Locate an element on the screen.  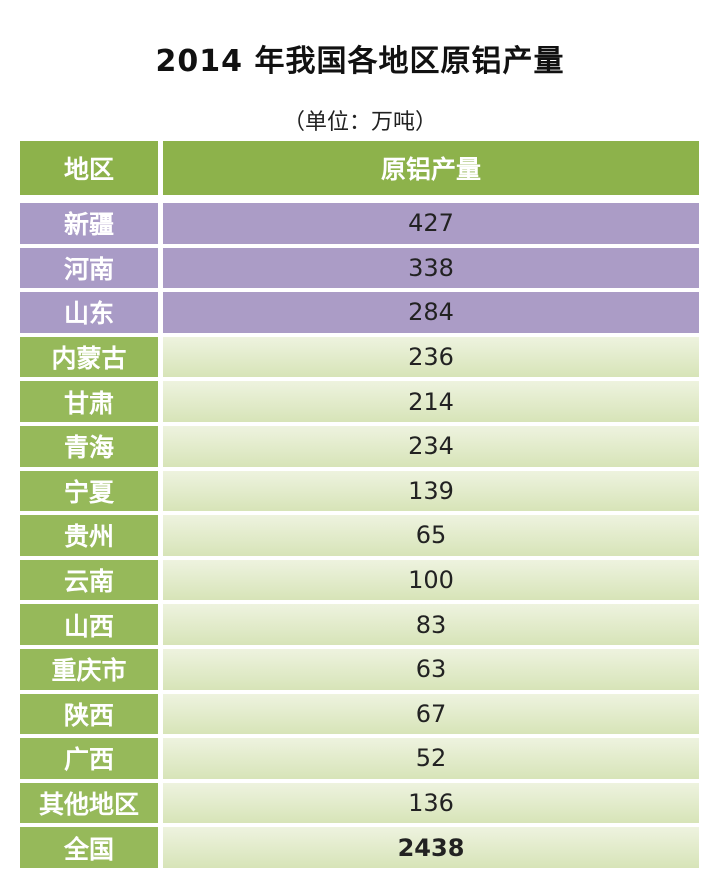
output-cell: 65 is located at coordinates (431, 535).